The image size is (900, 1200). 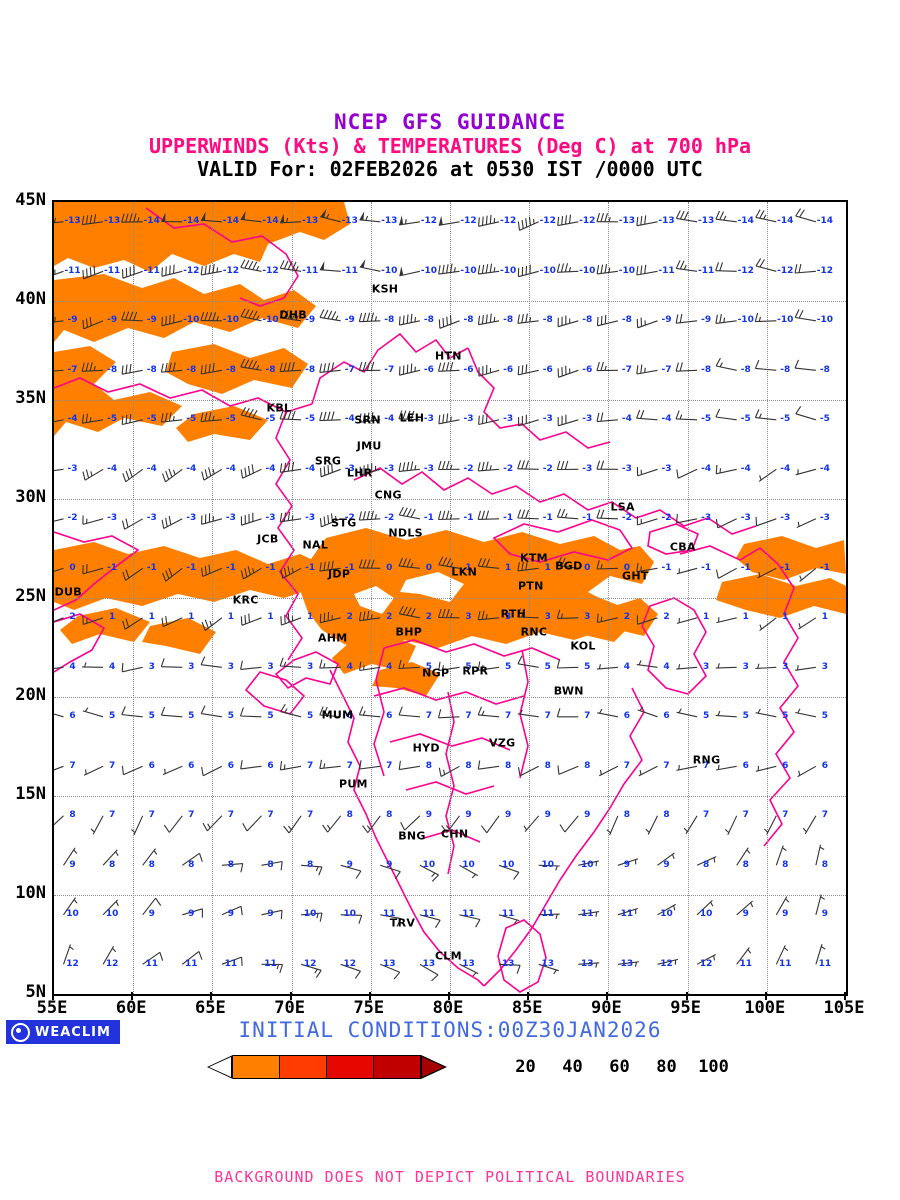 I want to click on temperature-value: 6, so click(x=627, y=716).